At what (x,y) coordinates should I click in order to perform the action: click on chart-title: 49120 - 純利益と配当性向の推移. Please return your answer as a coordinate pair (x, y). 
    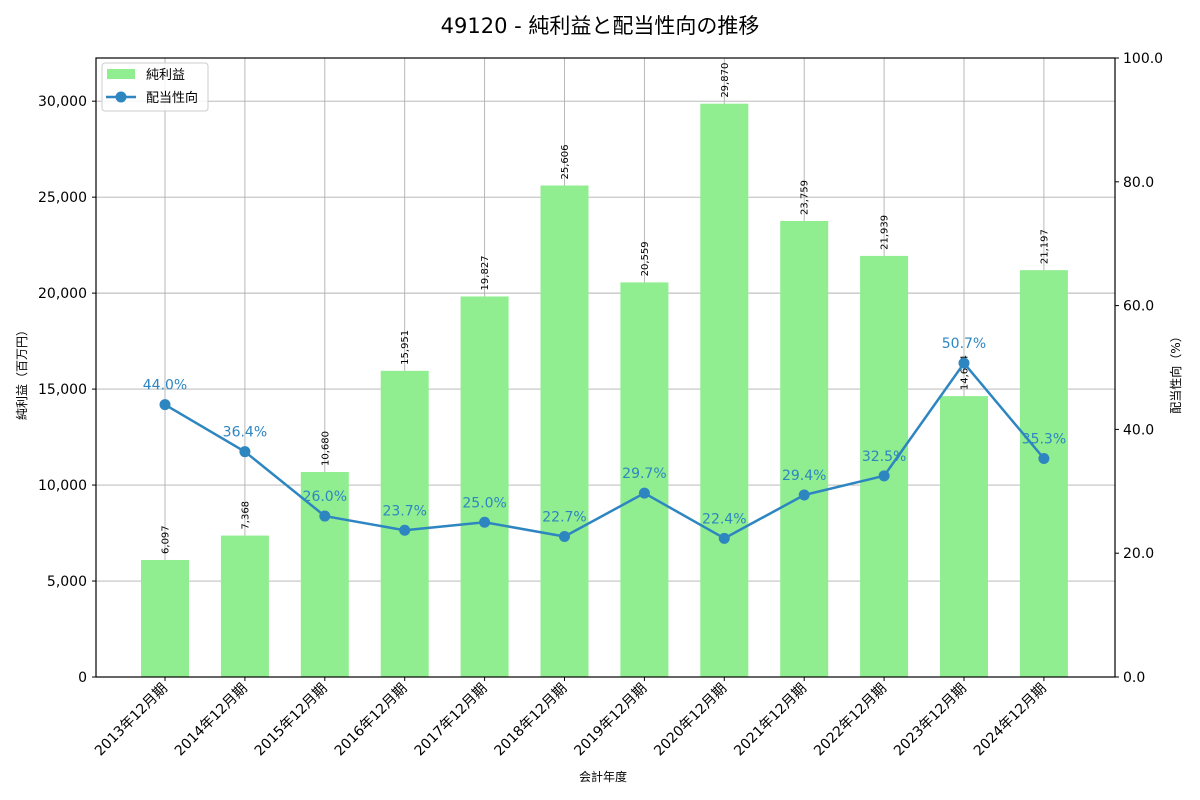
    Looking at the image, I should click on (600, 26).